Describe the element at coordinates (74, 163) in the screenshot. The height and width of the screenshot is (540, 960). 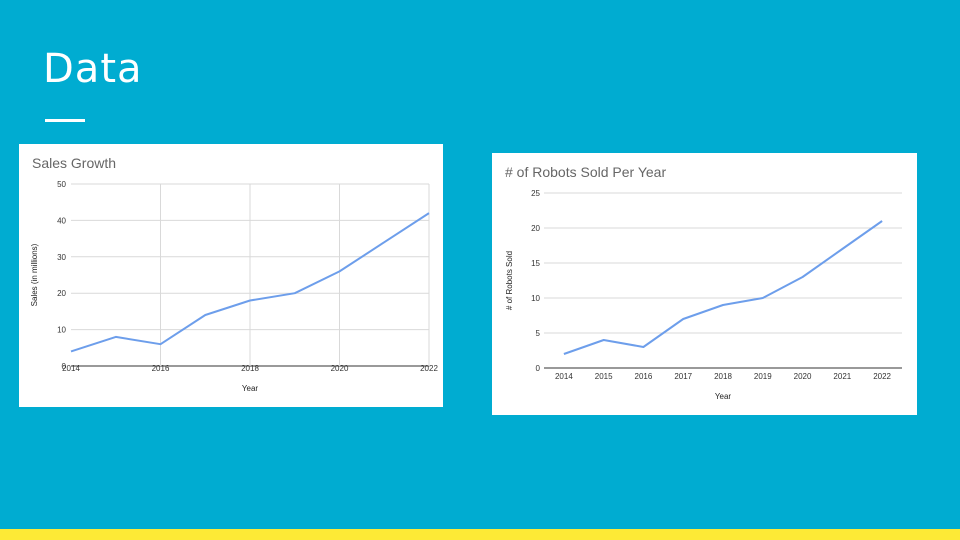
I see `chart-title: Sales Growth` at that location.